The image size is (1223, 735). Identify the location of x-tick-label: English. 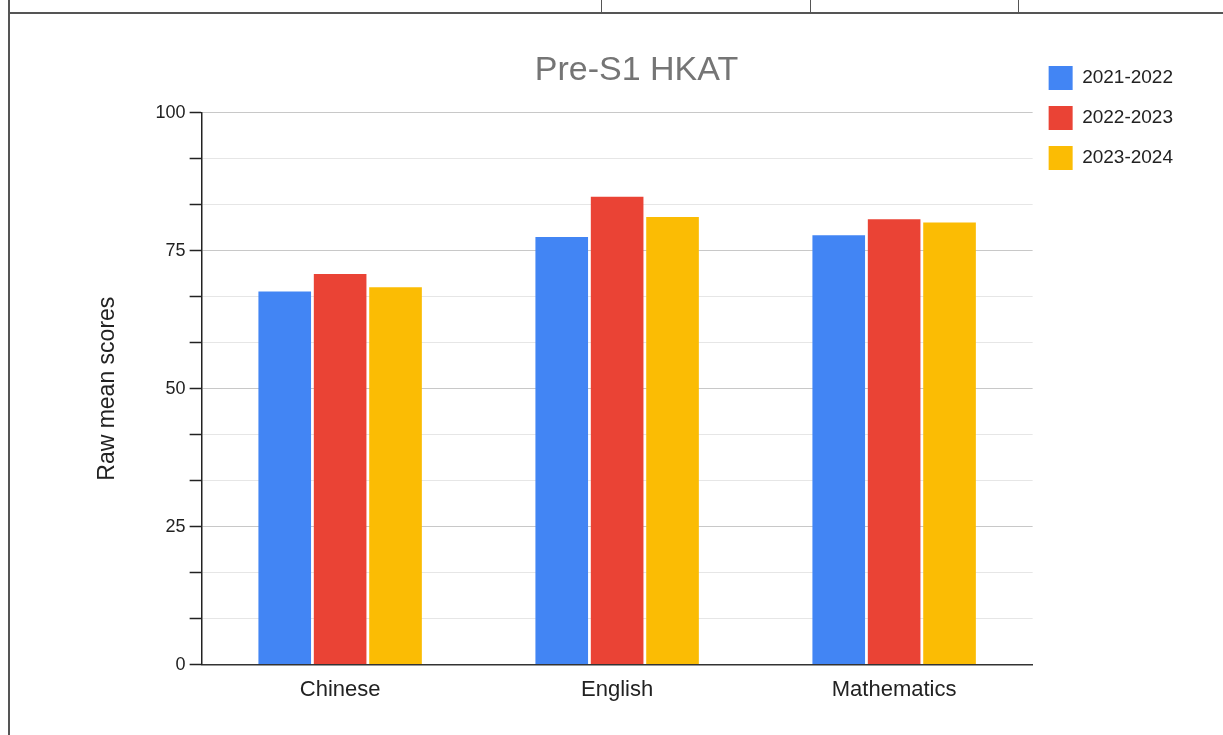
(617, 688).